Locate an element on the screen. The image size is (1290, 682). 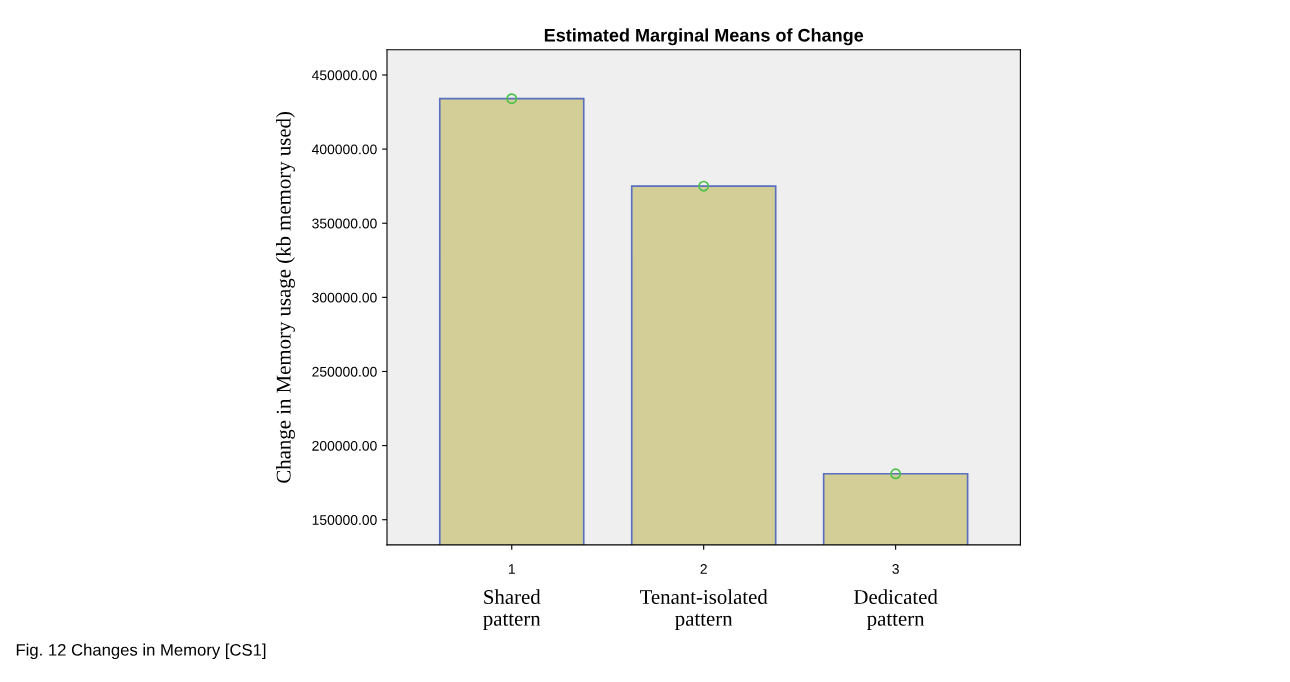
caption: Fig. 12 Changes in Memory [CS1] is located at coordinates (141, 651).